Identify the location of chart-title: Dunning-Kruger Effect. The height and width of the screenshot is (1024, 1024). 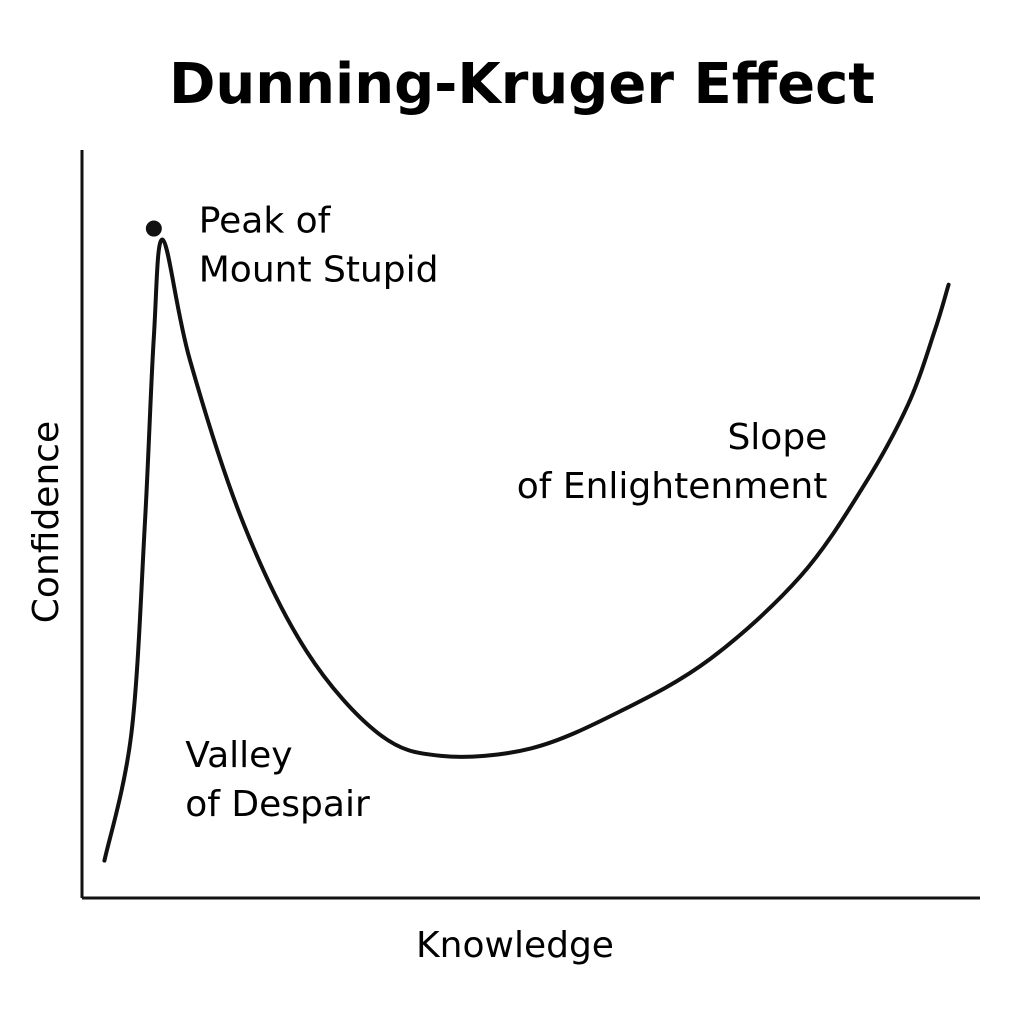
(522, 84).